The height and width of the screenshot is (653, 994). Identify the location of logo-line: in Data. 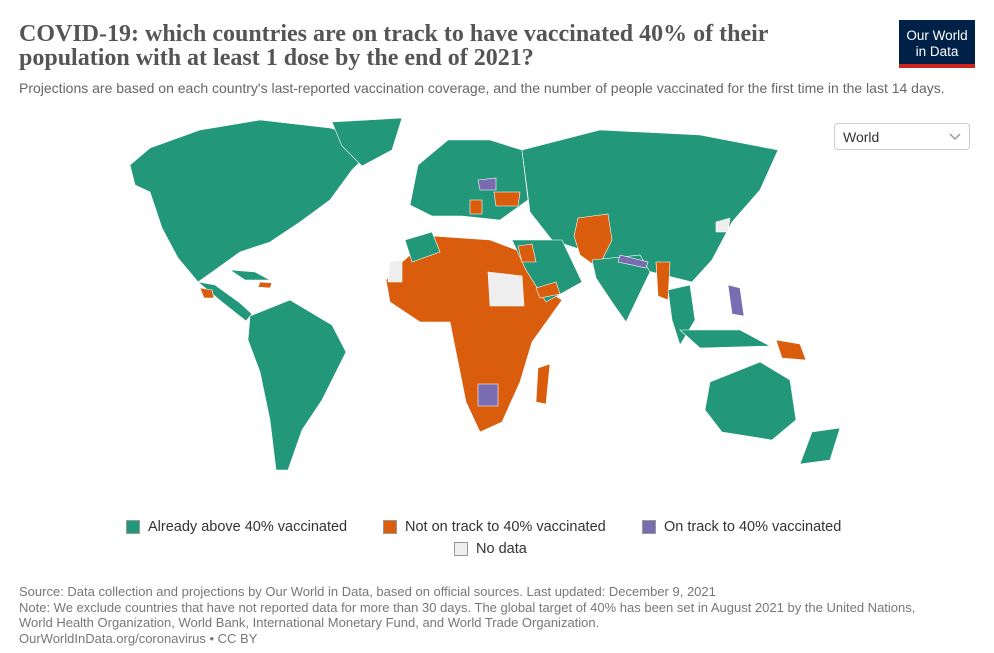
(937, 51).